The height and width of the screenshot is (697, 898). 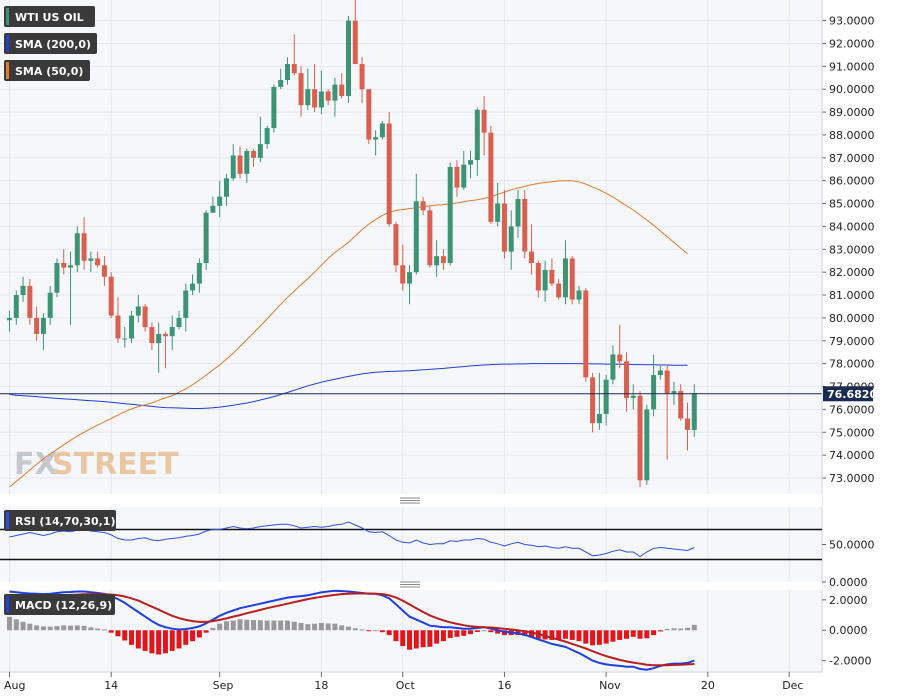 I want to click on macd-path, so click(x=352, y=630).